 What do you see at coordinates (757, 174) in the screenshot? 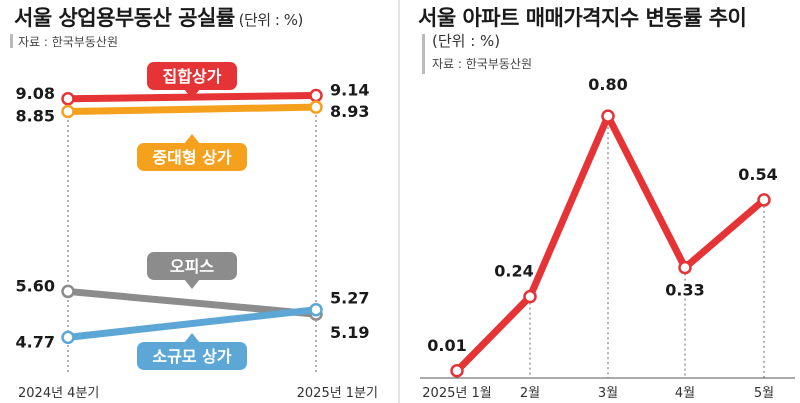
I see `value-label: 0.54` at bounding box center [757, 174].